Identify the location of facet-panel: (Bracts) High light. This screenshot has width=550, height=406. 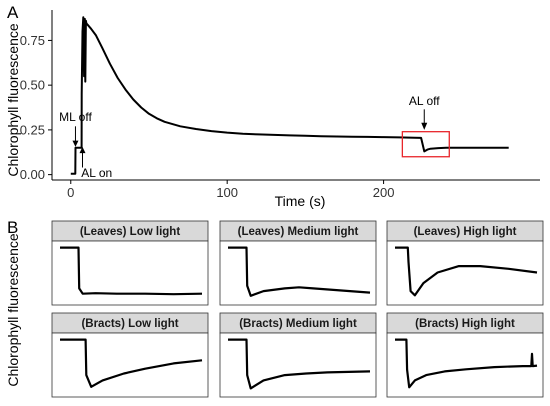
(465, 355).